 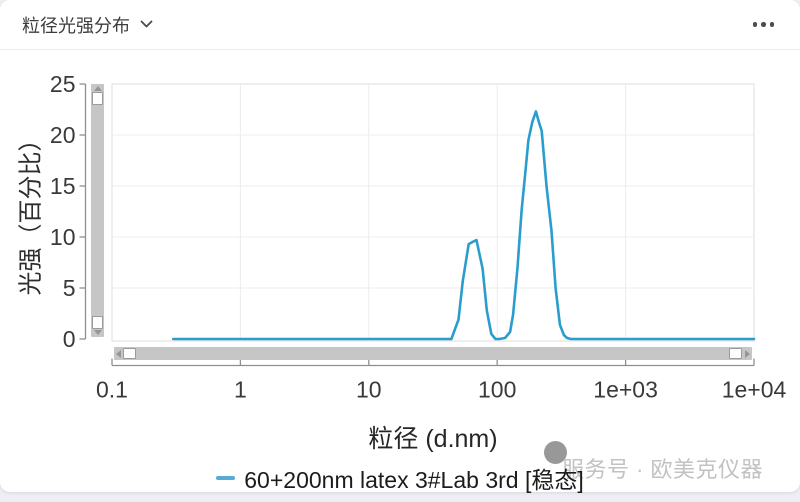 What do you see at coordinates (118, 353) in the screenshot?
I see `x-slider-left-arrow` at bounding box center [118, 353].